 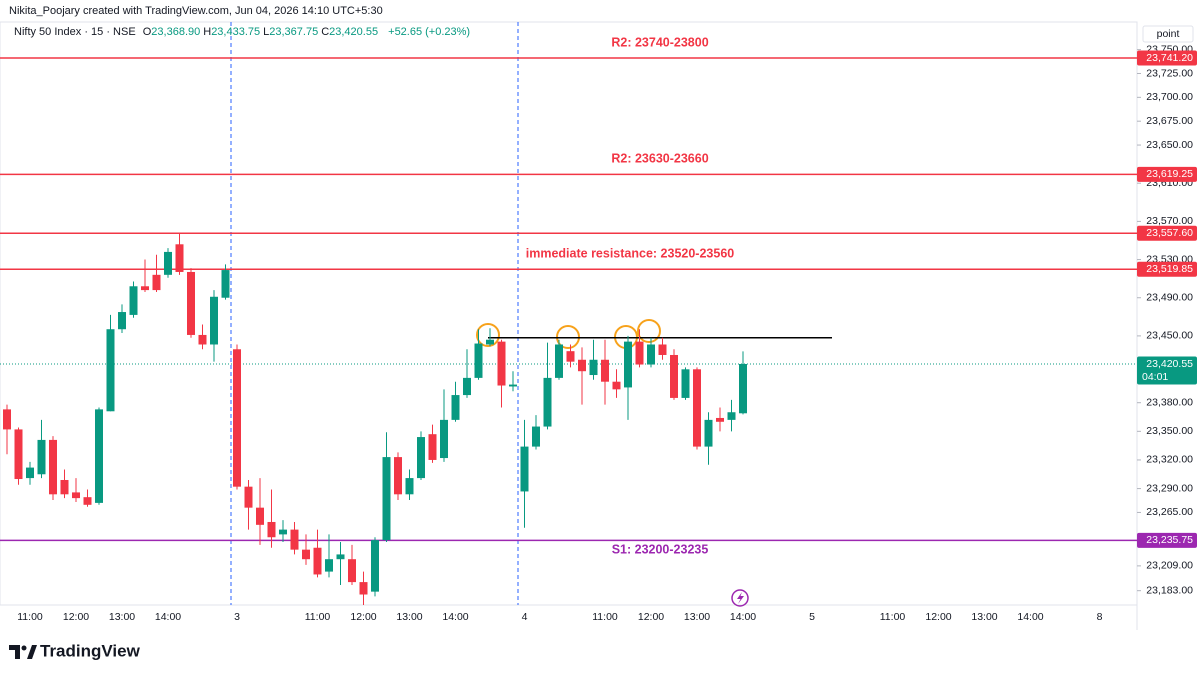 I want to click on last-price-tag, so click(x=1167, y=370).